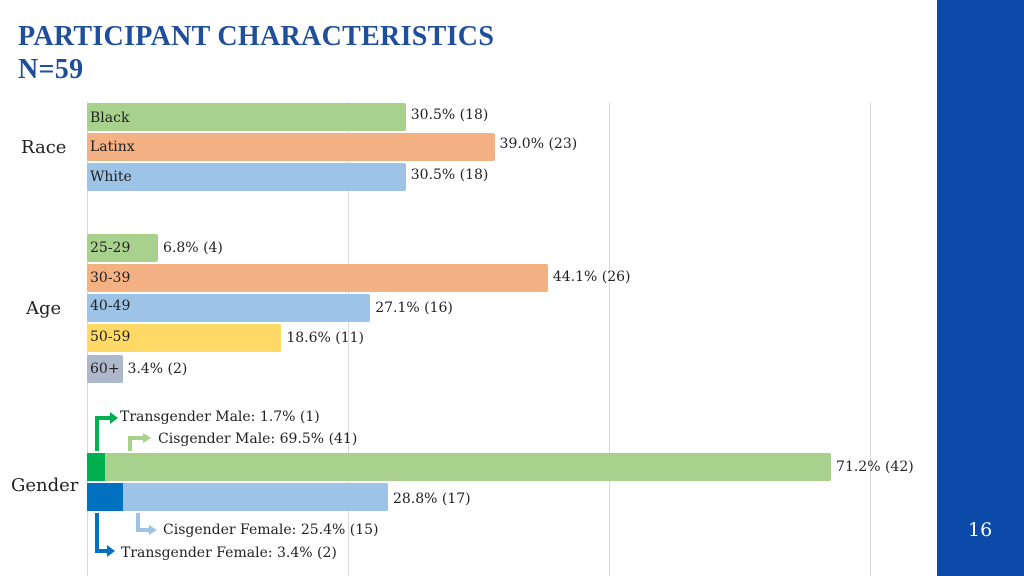  Describe the element at coordinates (102, 433) in the screenshot. I see `arrow-transgender-male` at that location.